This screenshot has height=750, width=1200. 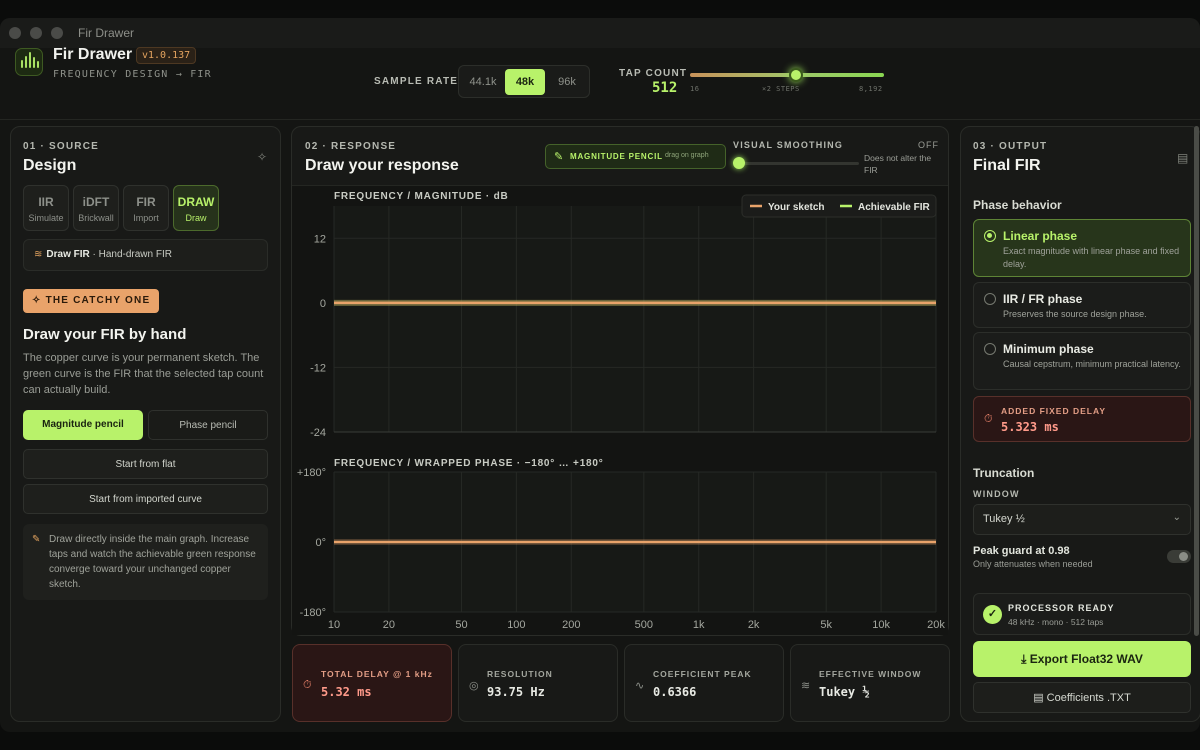 I want to click on coefficients-txt-button: ▤ Coefficients .TXT, so click(x=1082, y=697).